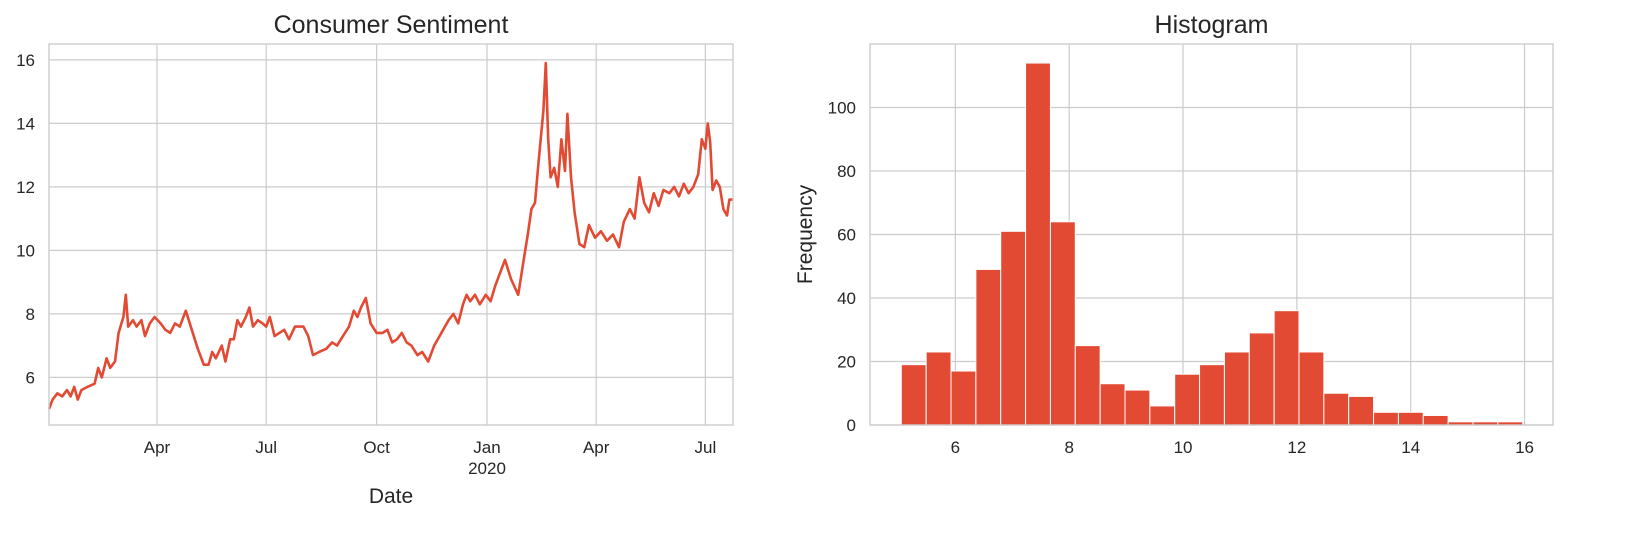  I want to click on histogram-y-tick-label: 0, so click(851, 425).